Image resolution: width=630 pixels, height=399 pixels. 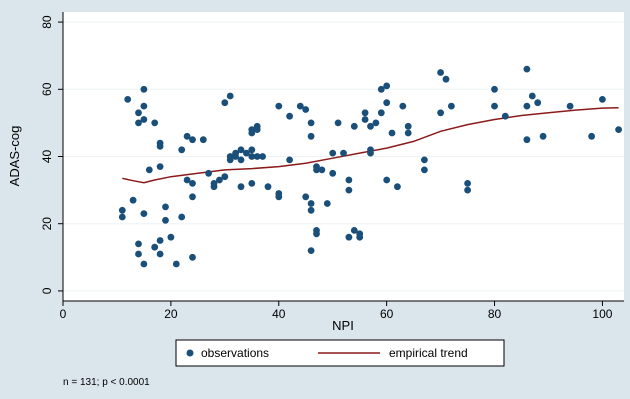 I want to click on legend-label-observations: observations, so click(x=235, y=353).